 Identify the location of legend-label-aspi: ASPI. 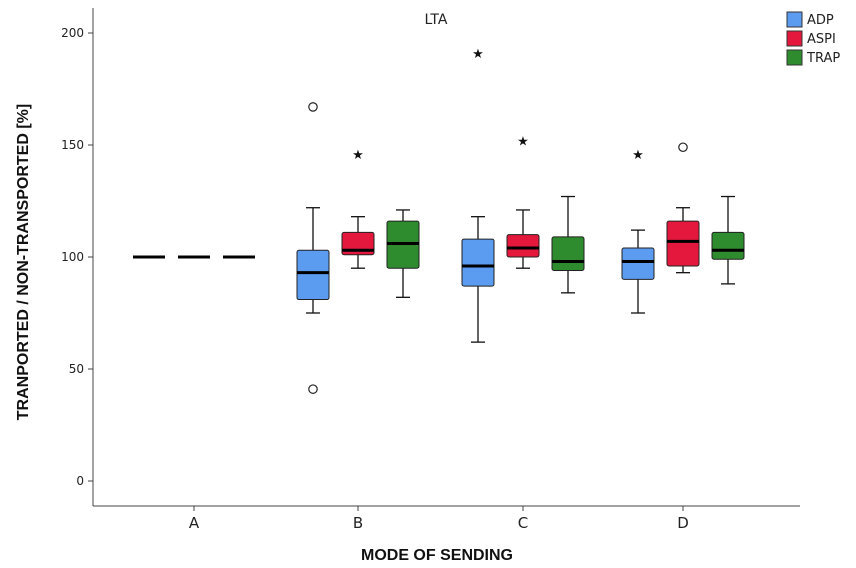
(821, 39).